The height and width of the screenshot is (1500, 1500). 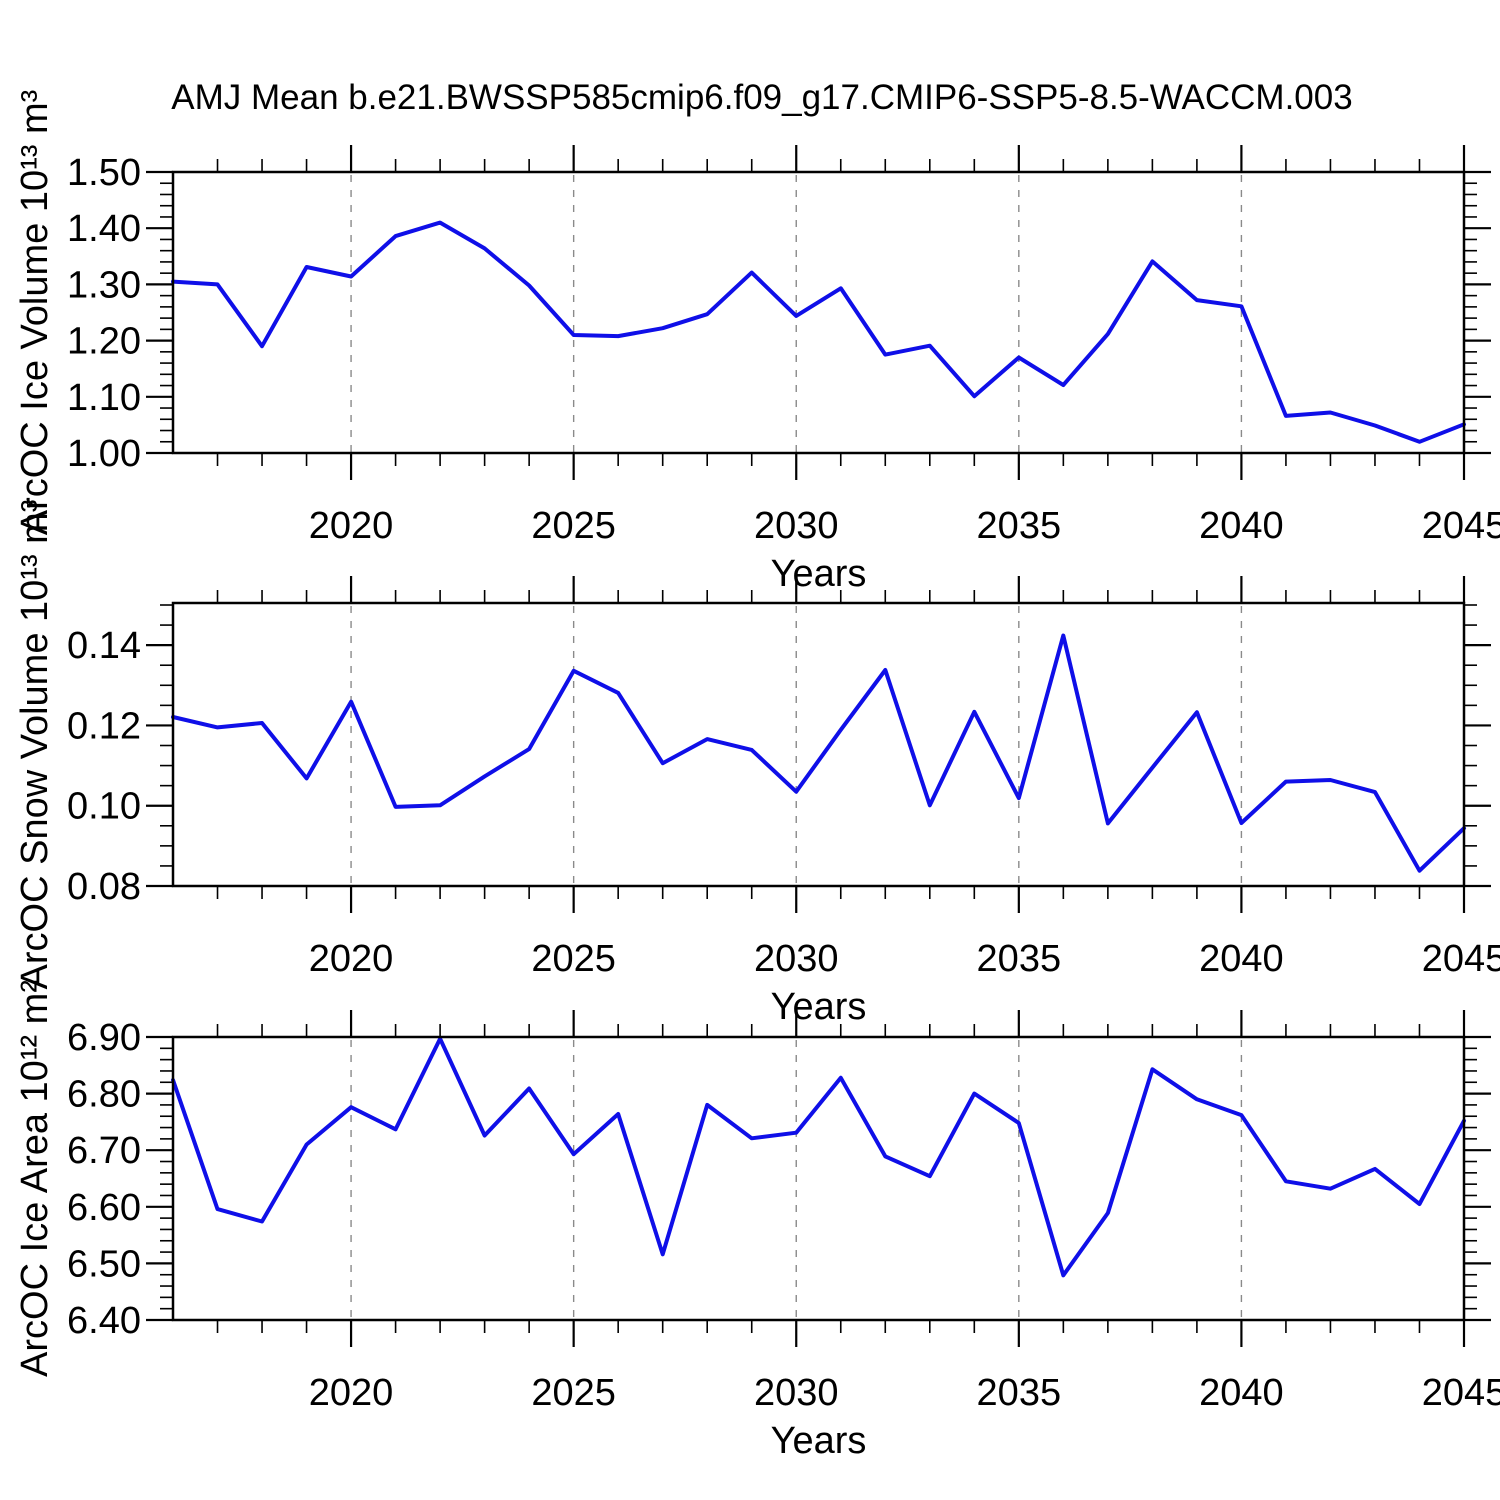 What do you see at coordinates (818, 332) in the screenshot?
I see `data-line-ice-volume` at bounding box center [818, 332].